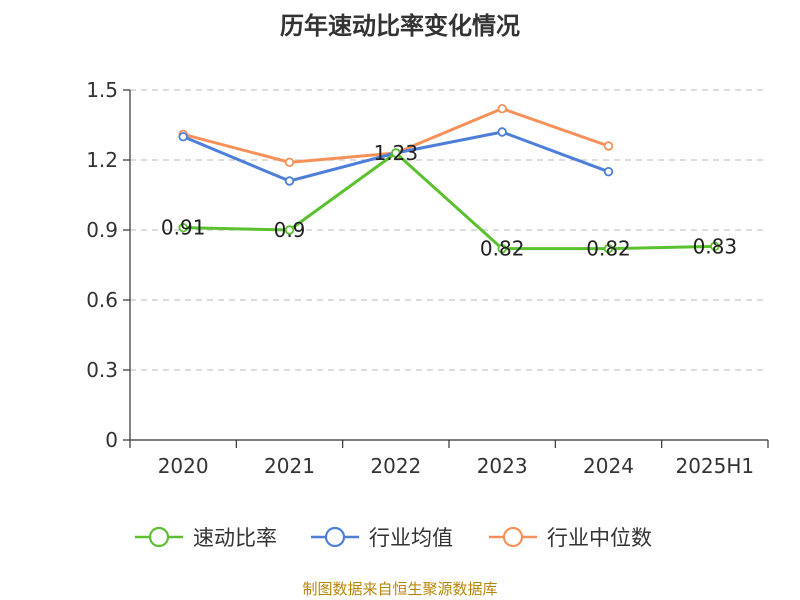 The height and width of the screenshot is (600, 800). What do you see at coordinates (400, 26) in the screenshot?
I see `chart-title: 历年速动比率变化情况` at bounding box center [400, 26].